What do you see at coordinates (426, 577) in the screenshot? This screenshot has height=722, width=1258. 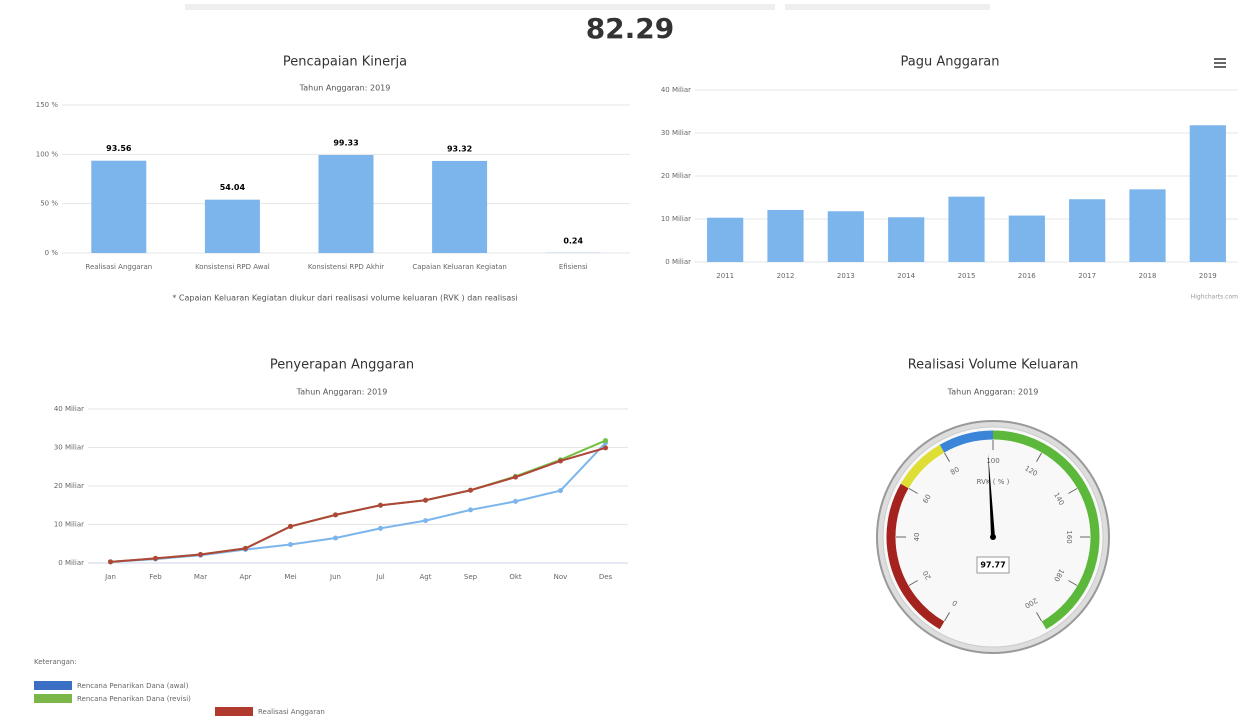 I see `x-tick-label: Agt` at bounding box center [426, 577].